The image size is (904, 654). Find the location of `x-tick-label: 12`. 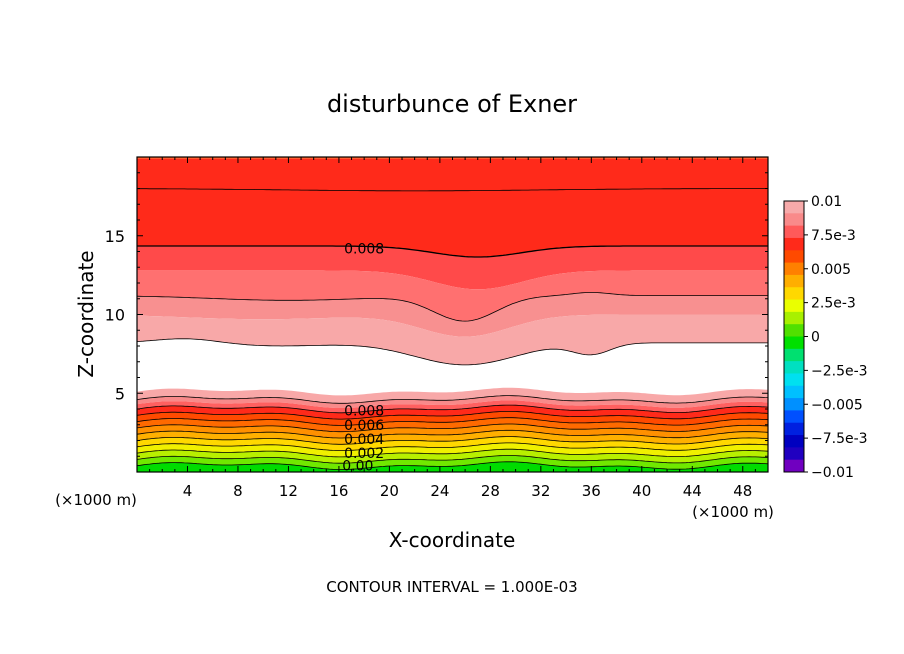

x-tick-label: 12 is located at coordinates (288, 491).